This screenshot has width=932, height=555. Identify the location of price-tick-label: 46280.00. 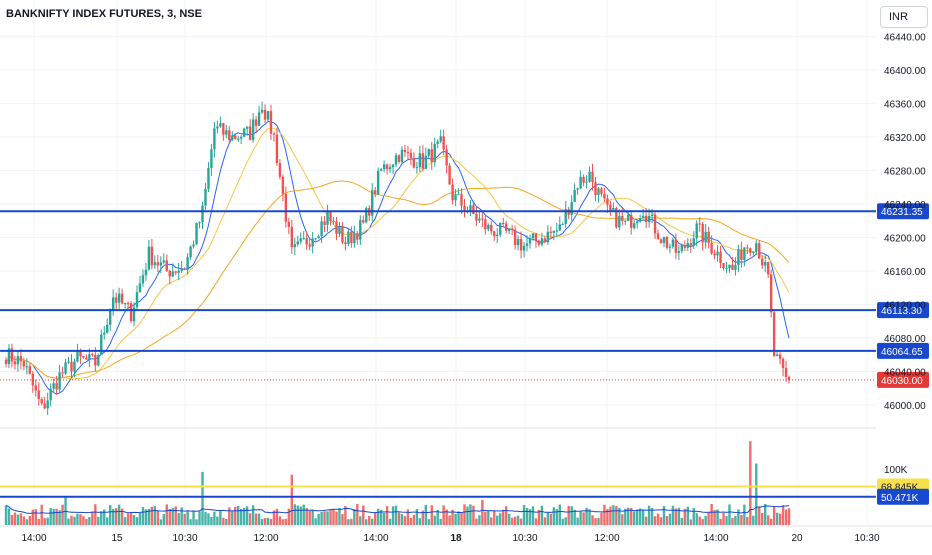
(905, 171).